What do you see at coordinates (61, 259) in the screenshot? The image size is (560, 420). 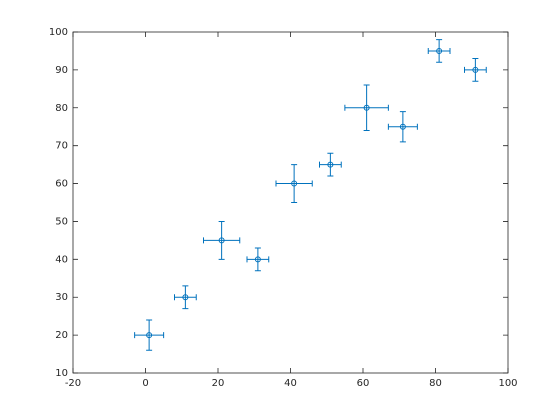 I see `y-tick-label: 40` at bounding box center [61, 259].